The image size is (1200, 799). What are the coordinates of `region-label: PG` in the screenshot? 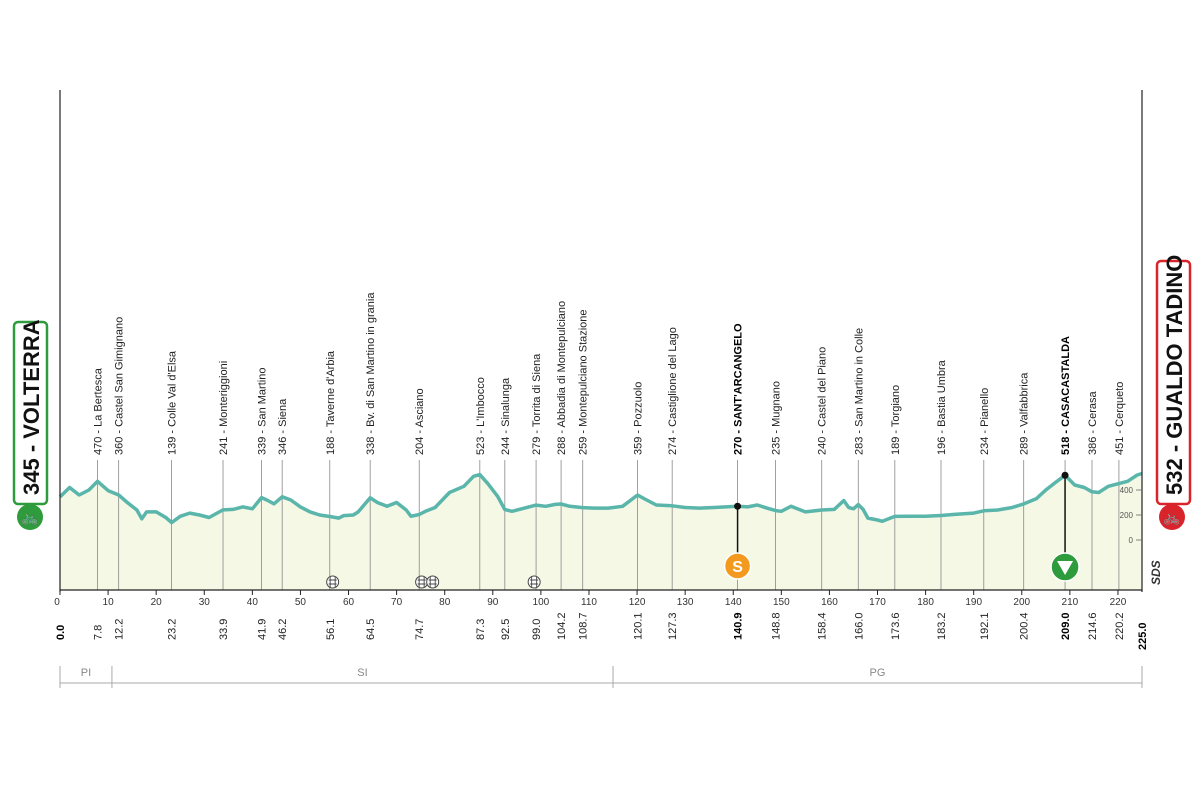 It's located at (878, 673).